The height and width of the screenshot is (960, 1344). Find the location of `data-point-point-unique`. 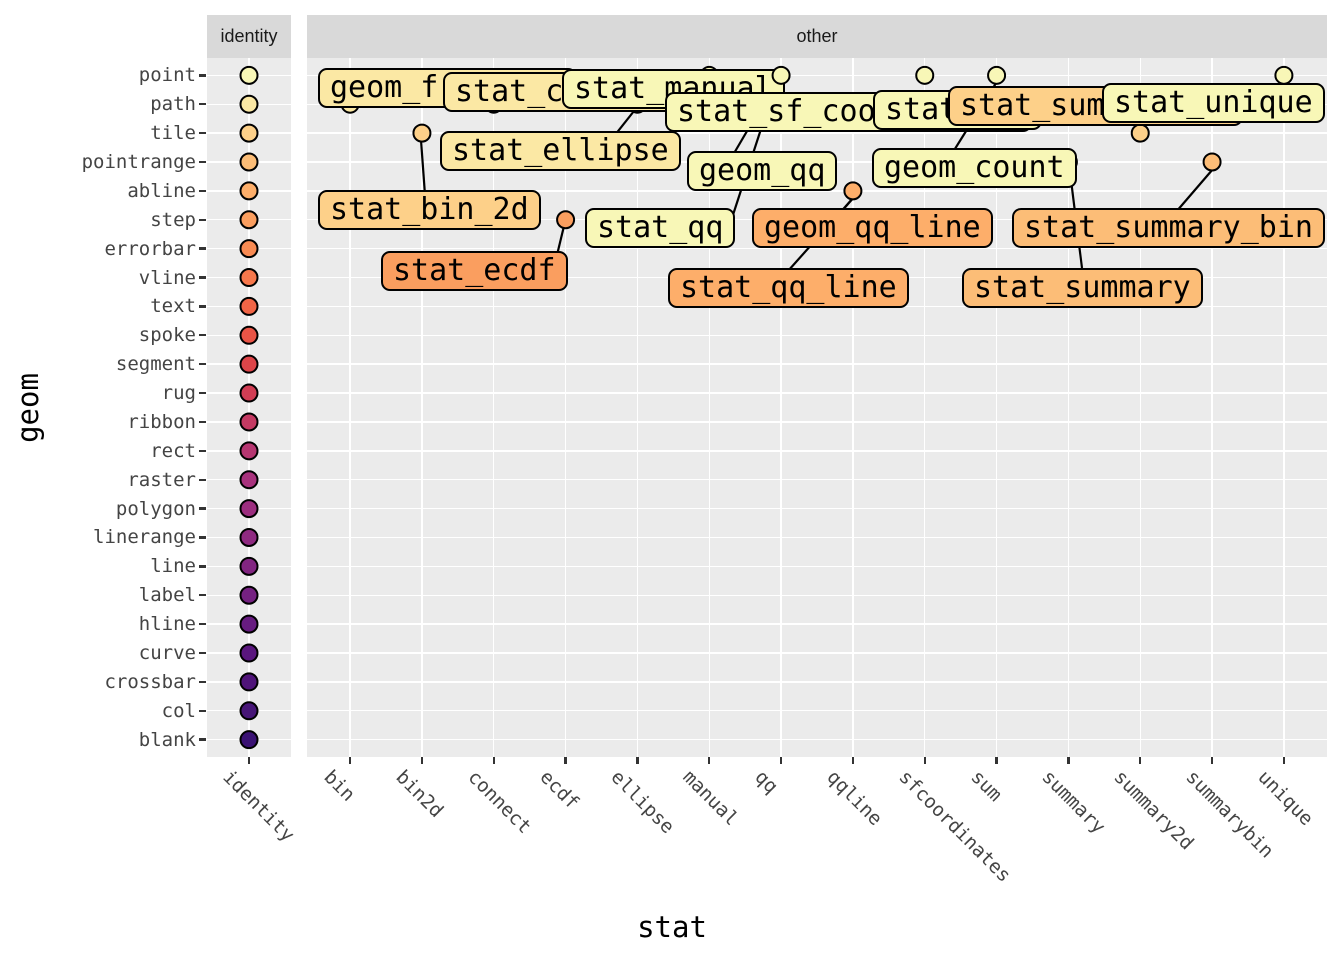

data-point-point-unique is located at coordinates (1284, 75).